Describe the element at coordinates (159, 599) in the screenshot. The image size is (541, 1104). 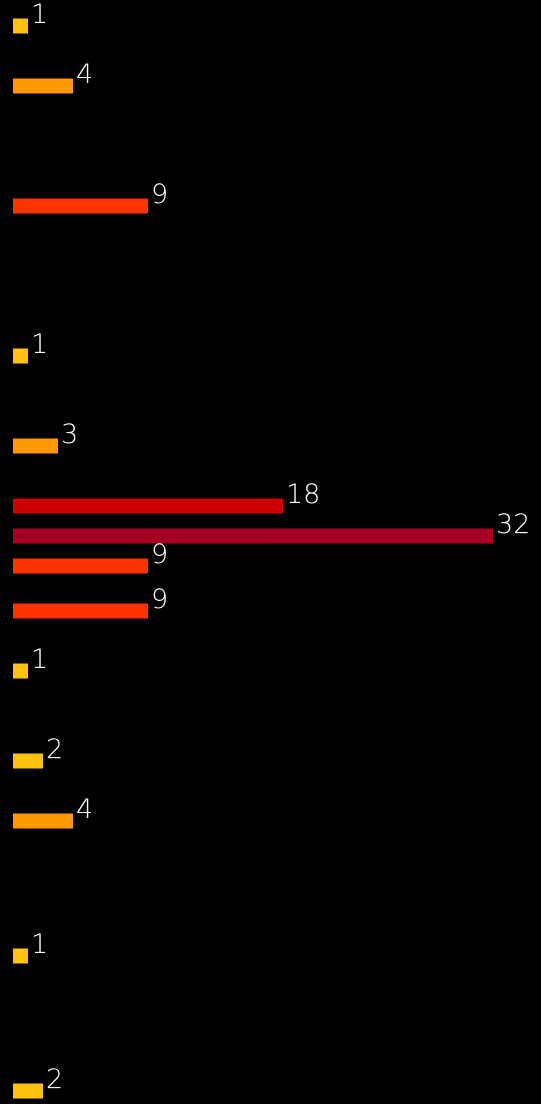
I see `bar-value-label-8: 9` at that location.